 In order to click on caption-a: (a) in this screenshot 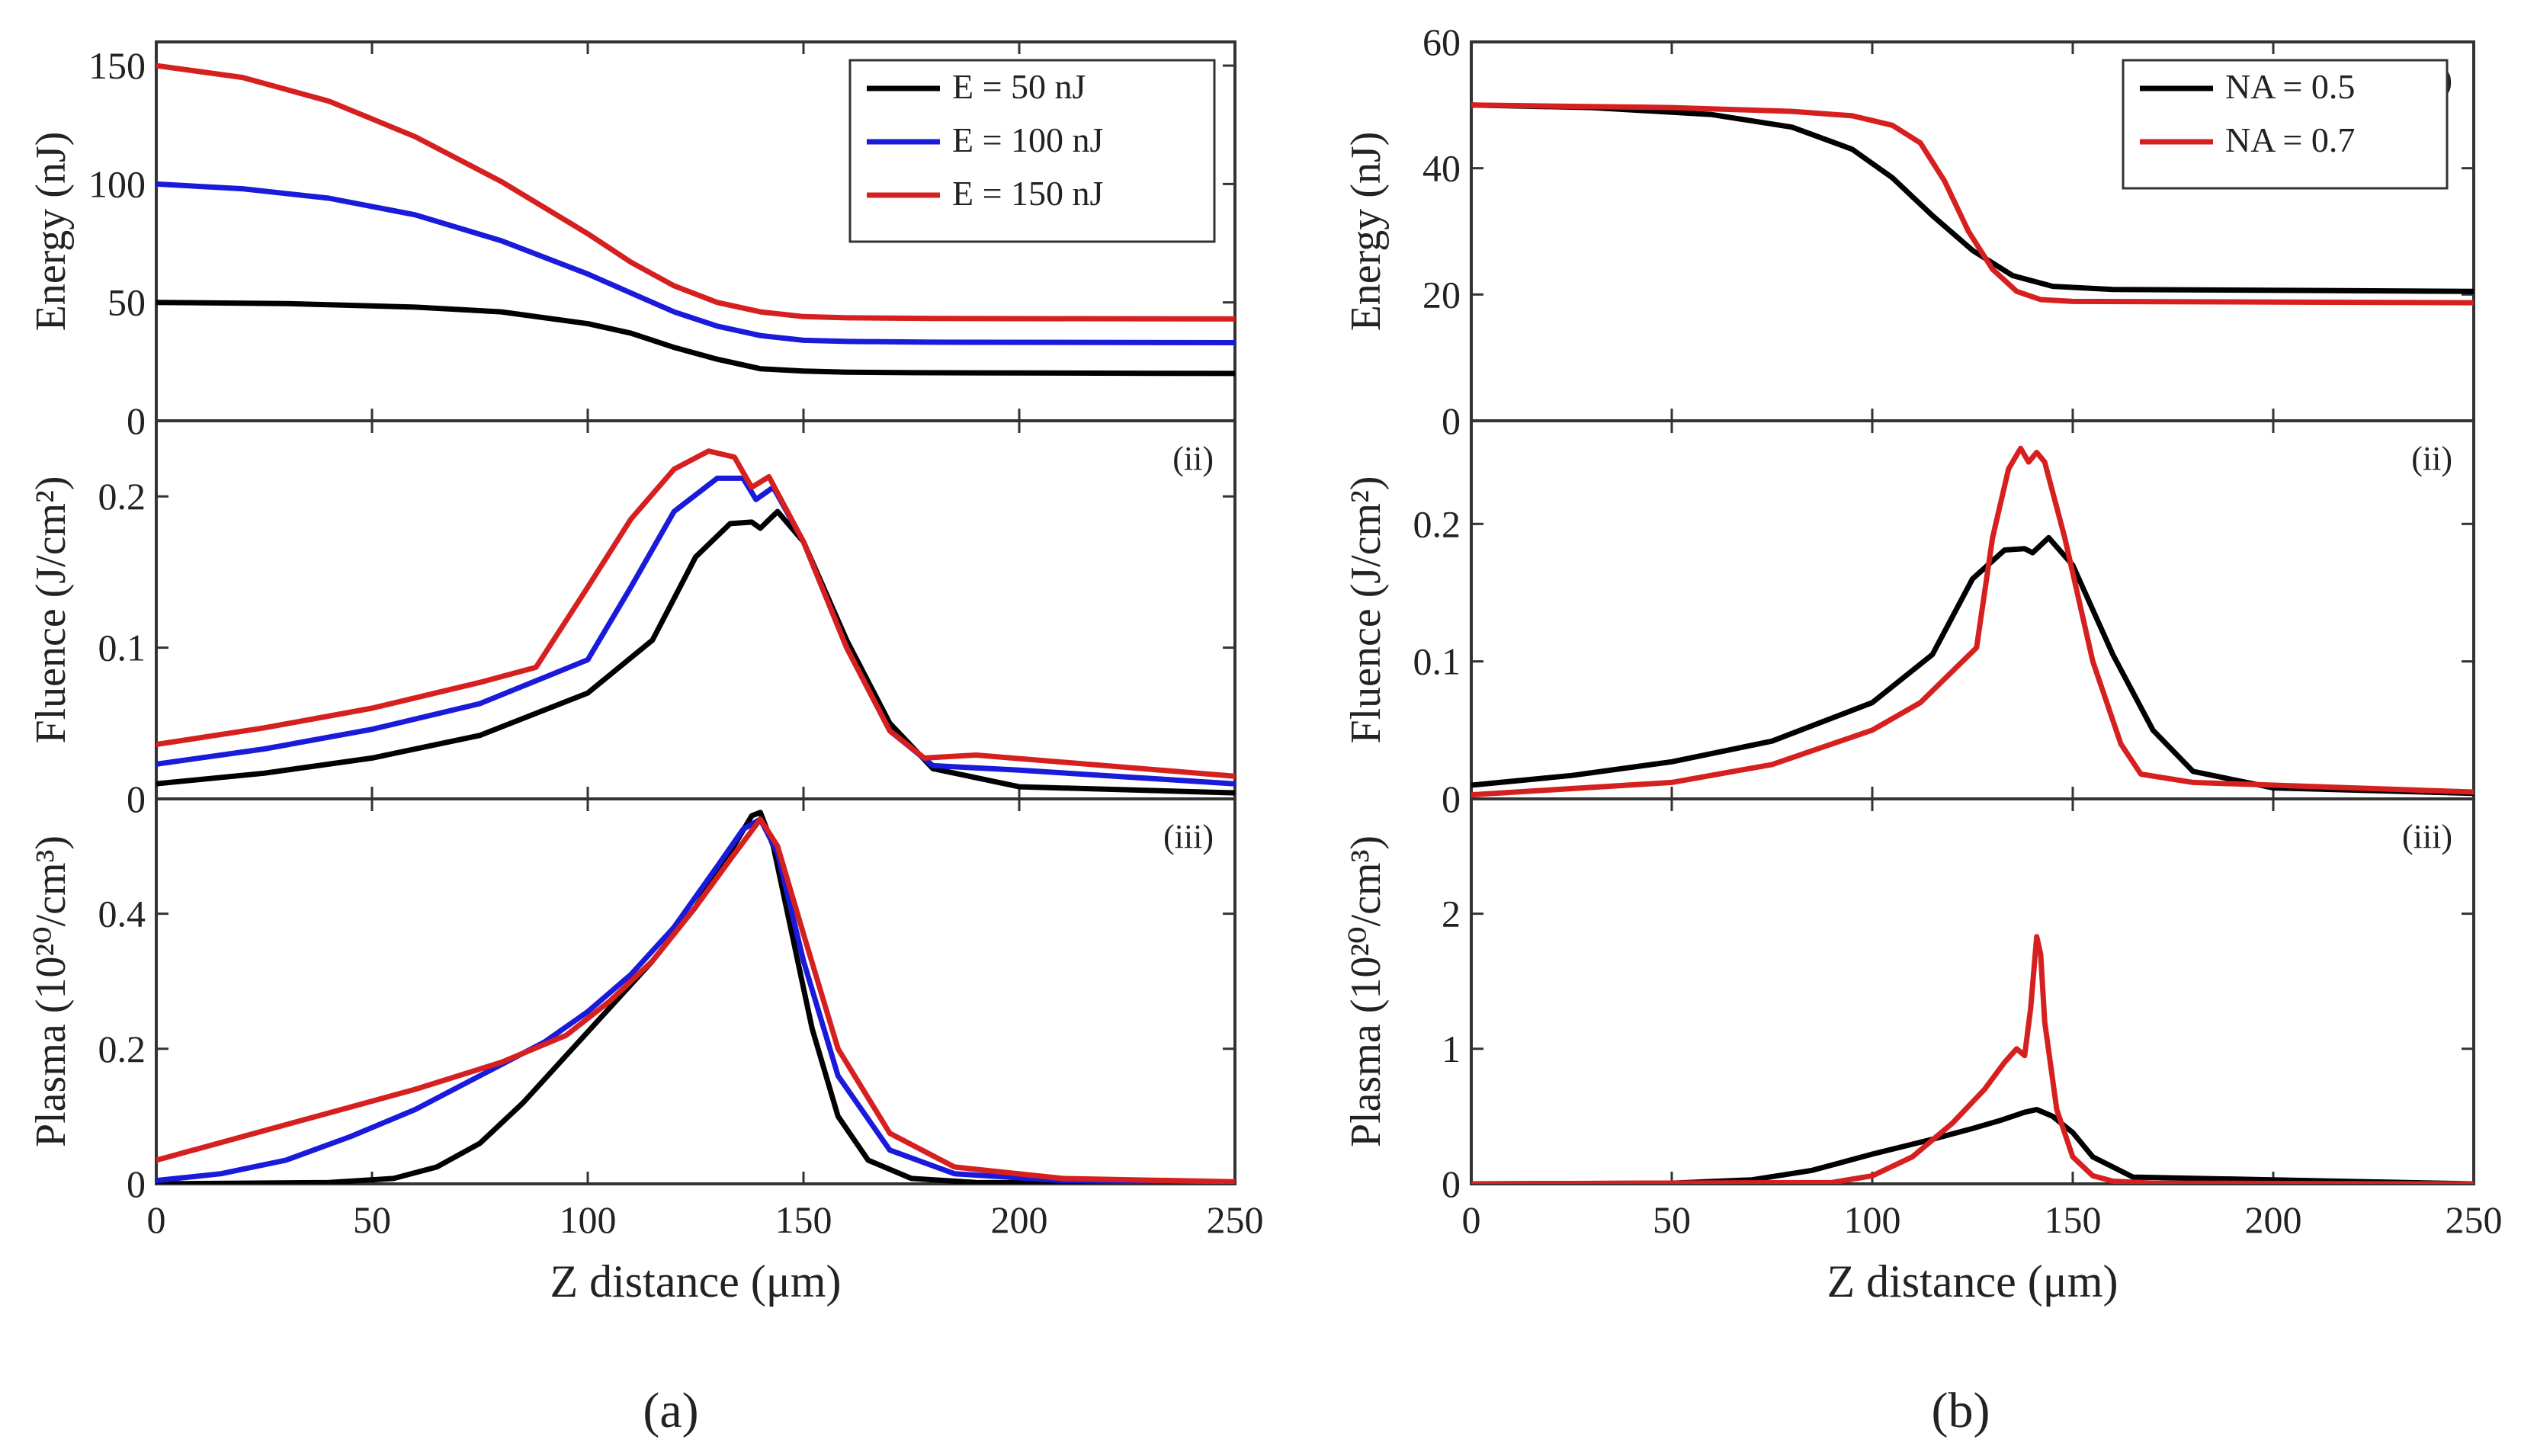, I will do `click(670, 1410)`.